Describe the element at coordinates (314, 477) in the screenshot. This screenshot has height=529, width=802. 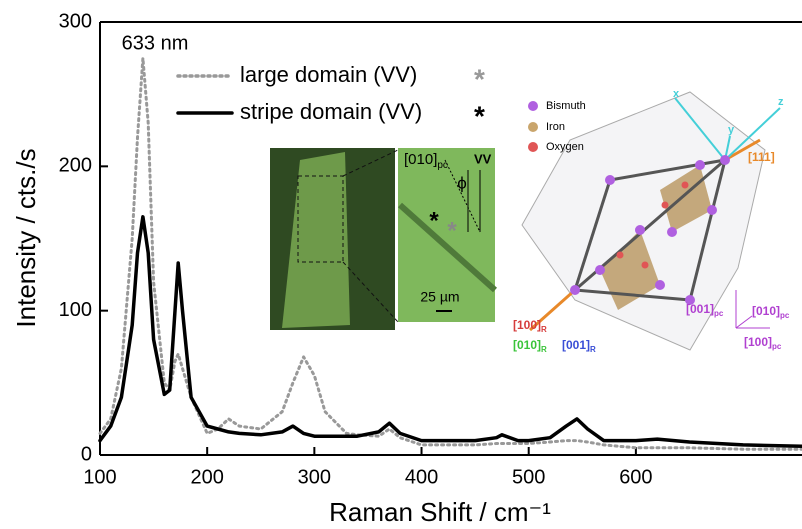
I see `x-tick-label: 300` at that location.